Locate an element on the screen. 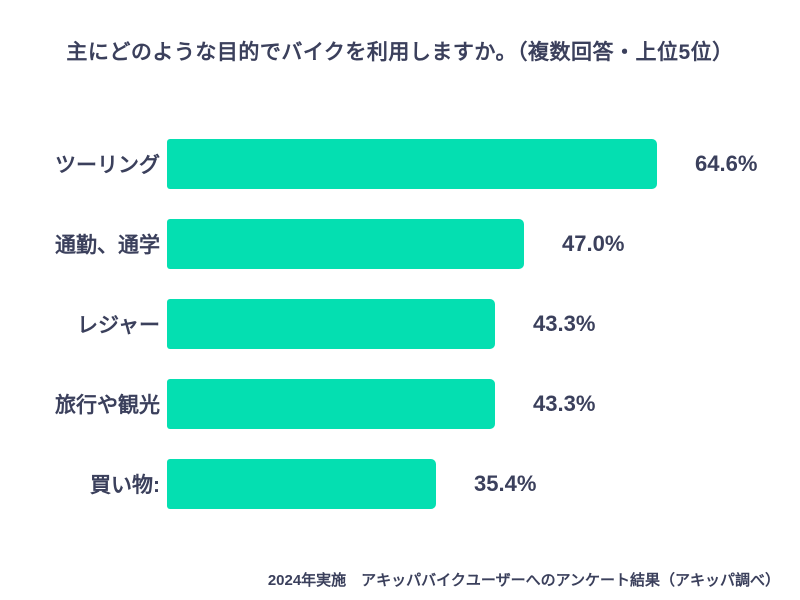 The height and width of the screenshot is (600, 800). bar-row: レジャー 43.3% is located at coordinates (400, 324).